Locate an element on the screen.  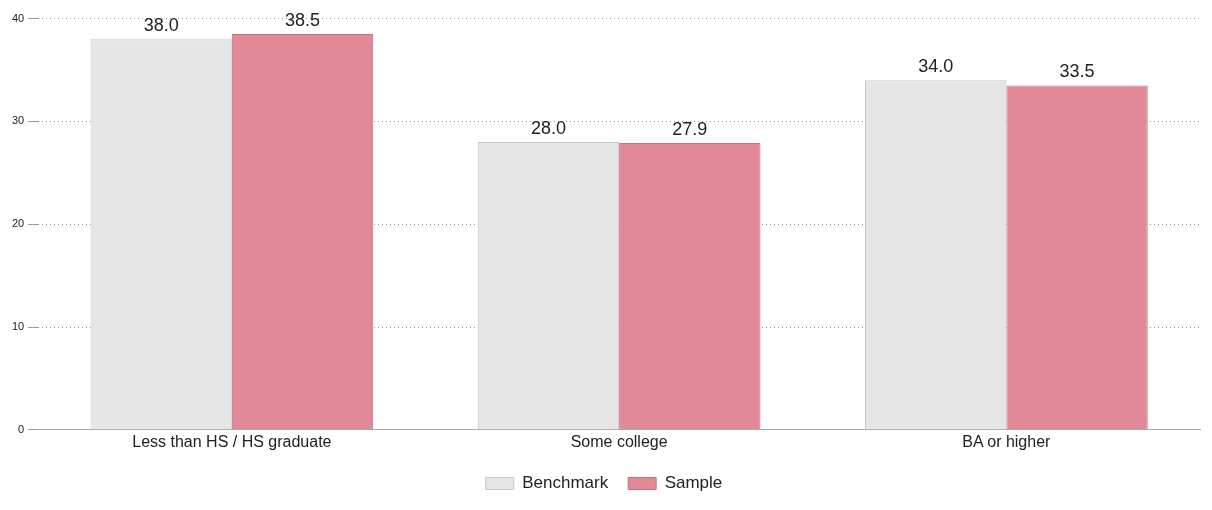
legend-label: Benchmark is located at coordinates (565, 483).